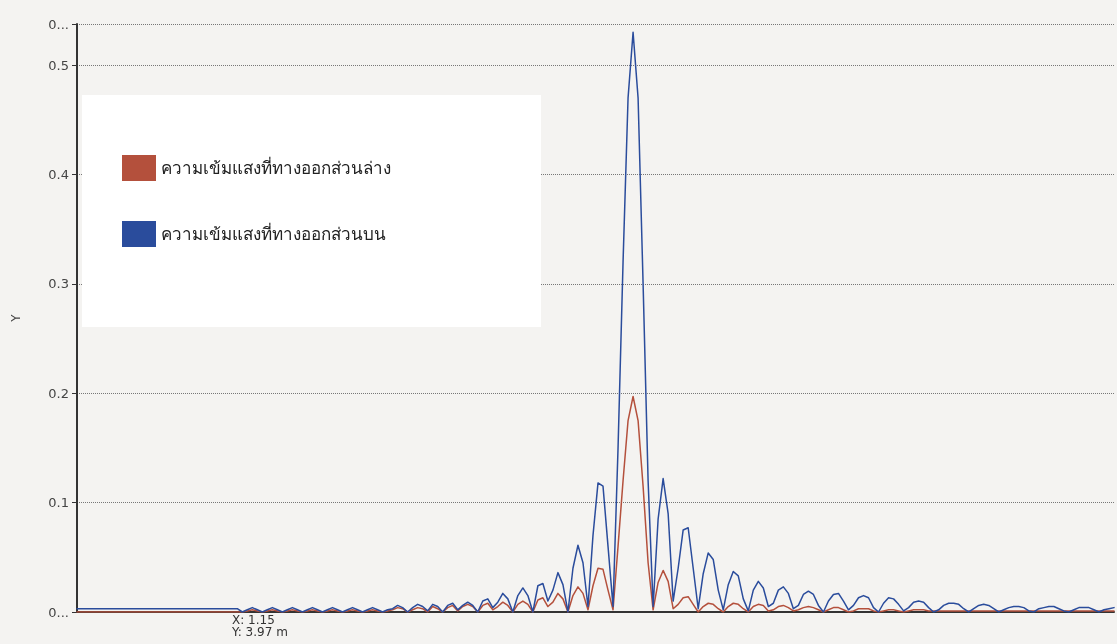 Image resolution: width=1117 pixels, height=644 pixels. Describe the element at coordinates (58, 393) in the screenshot. I see `y-tick-label: 0.2` at that location.